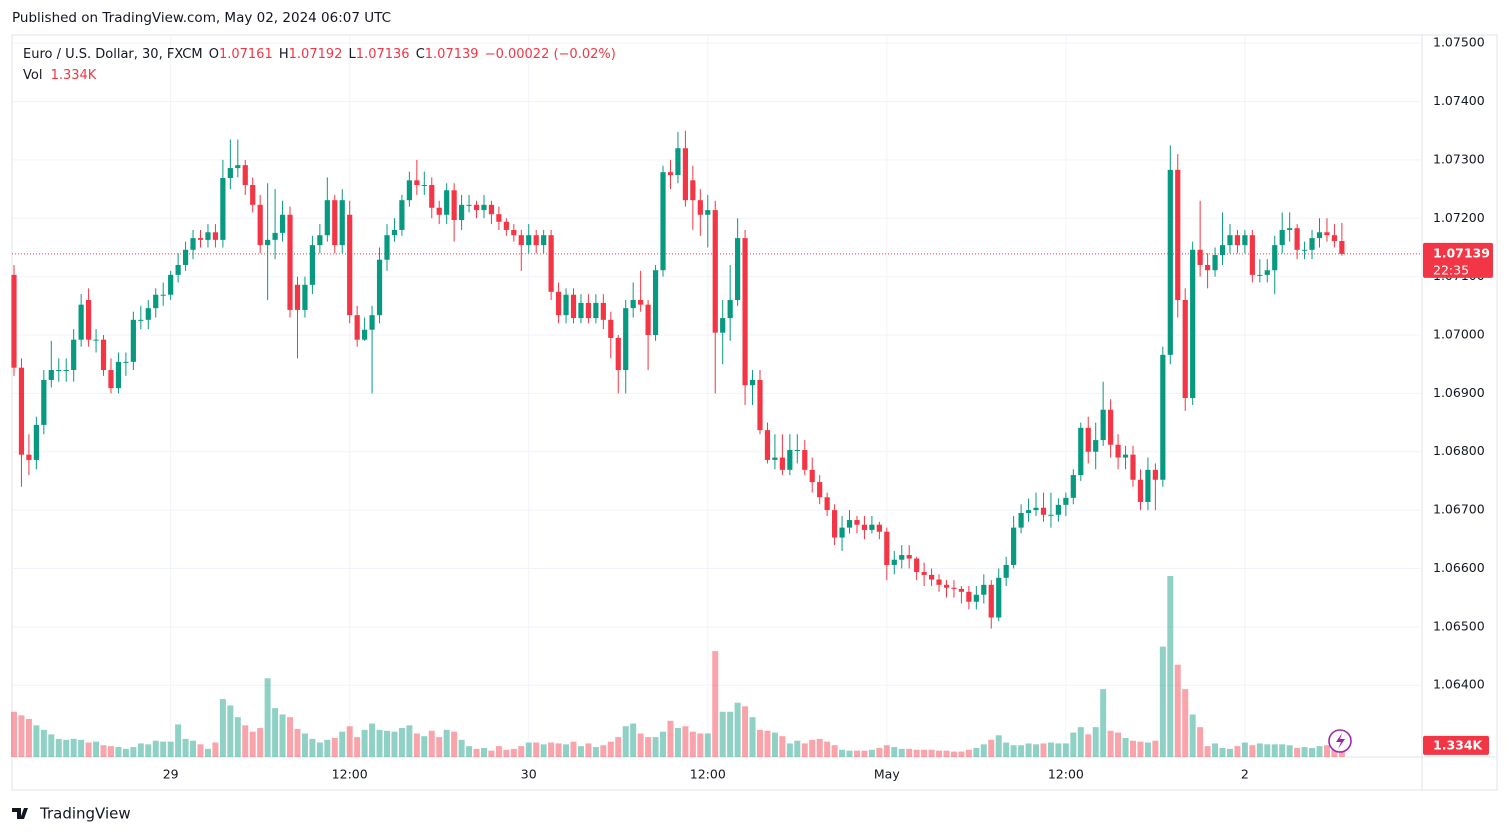 The height and width of the screenshot is (836, 1511). I want to click on close-value: 1.07139, so click(452, 54).